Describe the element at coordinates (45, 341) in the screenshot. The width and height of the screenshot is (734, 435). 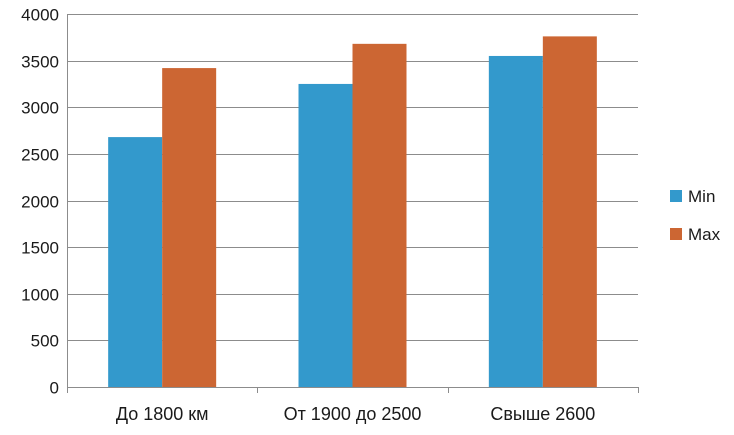
I see `y-tick-label: 500` at that location.